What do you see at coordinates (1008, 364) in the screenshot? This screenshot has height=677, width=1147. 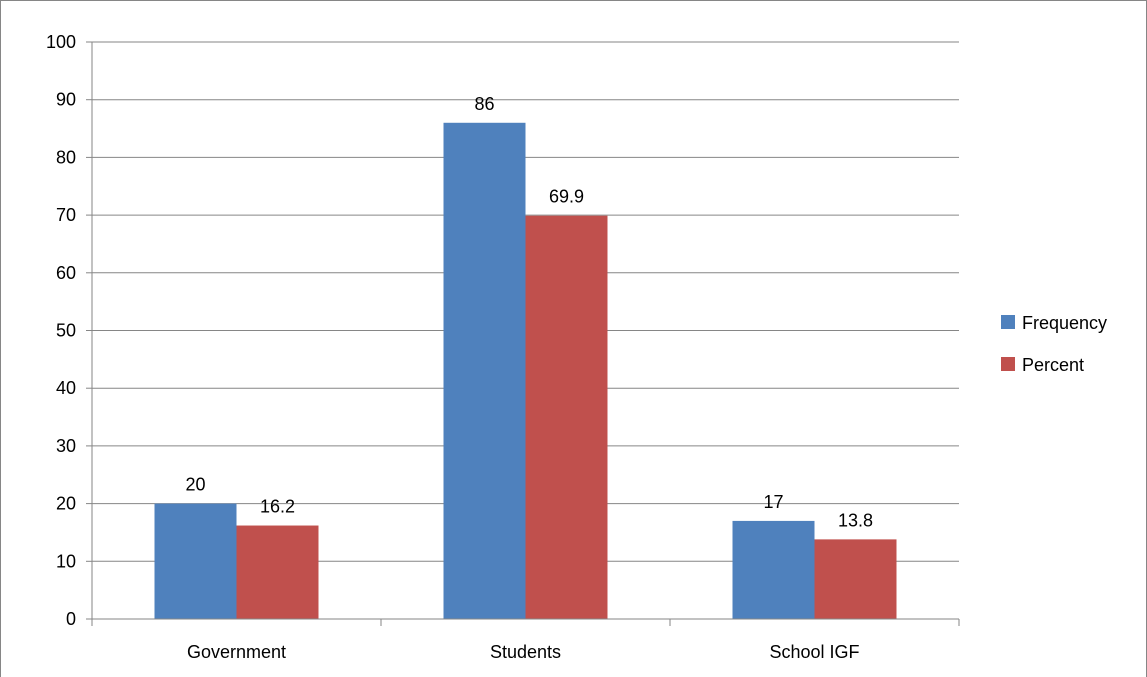 I see `legend-swatch-percent` at bounding box center [1008, 364].